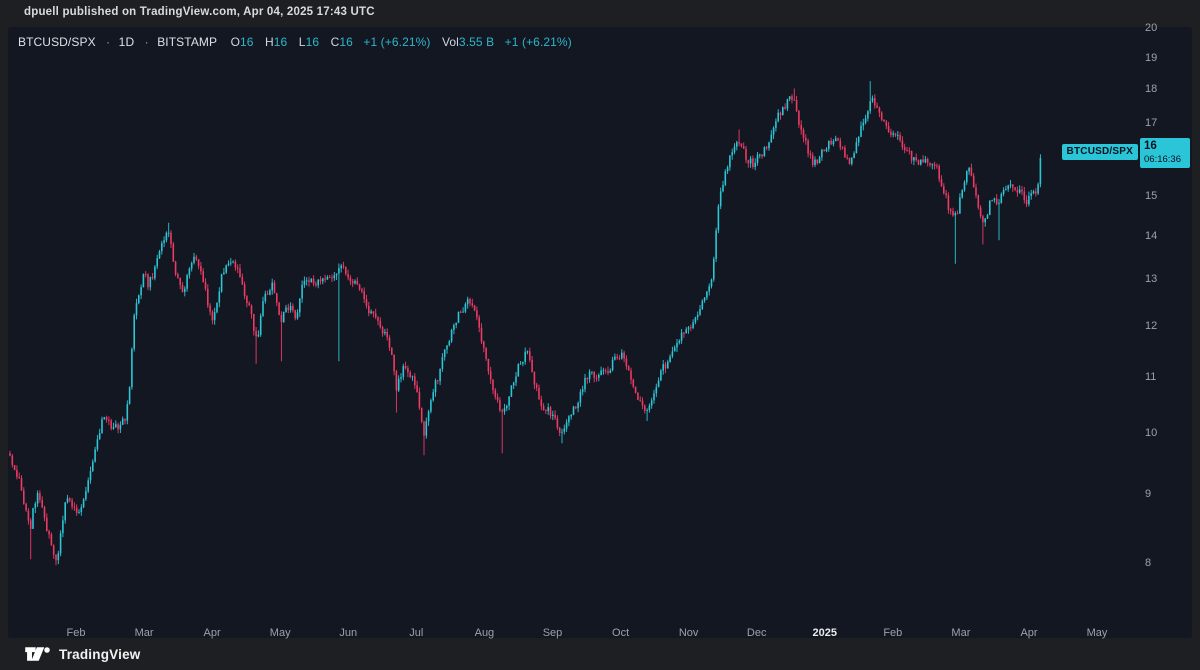  What do you see at coordinates (484, 633) in the screenshot?
I see `time-tick-label: Aug` at bounding box center [484, 633].